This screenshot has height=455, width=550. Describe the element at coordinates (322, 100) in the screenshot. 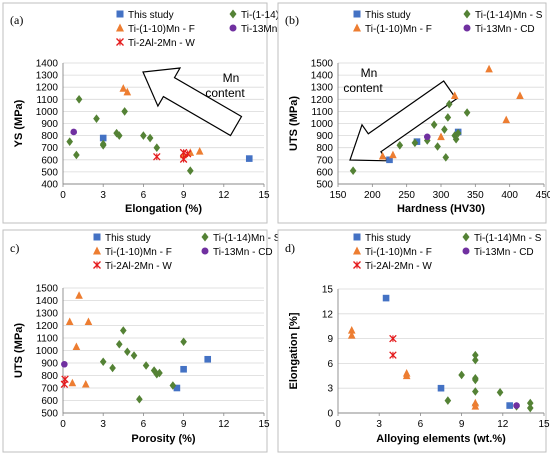

I see `y-tick-label: 1200` at that location.